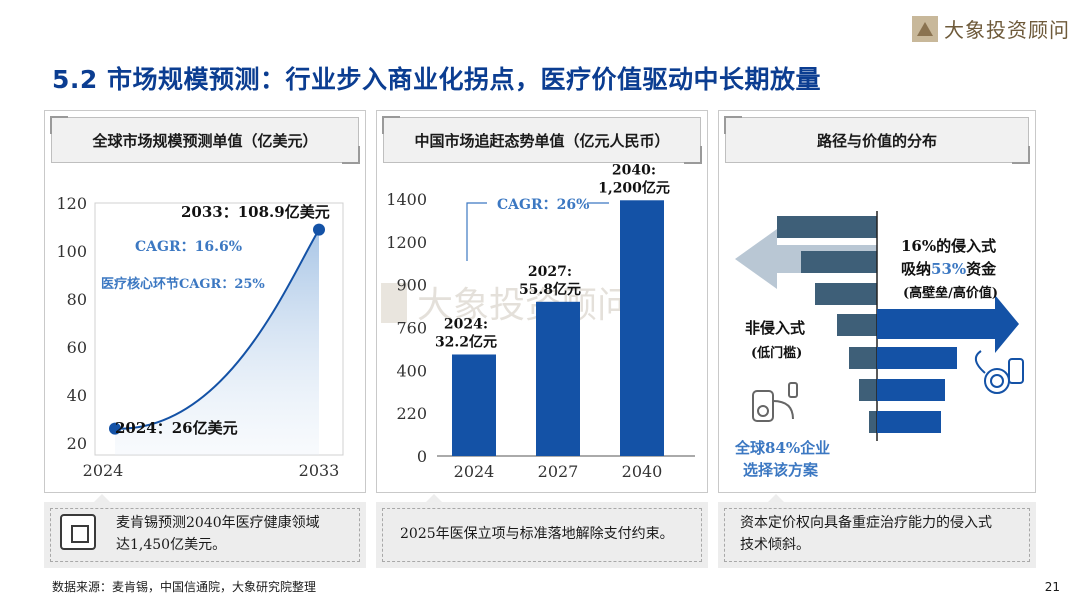 This screenshot has height=608, width=1080. What do you see at coordinates (319, 229) in the screenshot?
I see `data-point-2033` at bounding box center [319, 229].